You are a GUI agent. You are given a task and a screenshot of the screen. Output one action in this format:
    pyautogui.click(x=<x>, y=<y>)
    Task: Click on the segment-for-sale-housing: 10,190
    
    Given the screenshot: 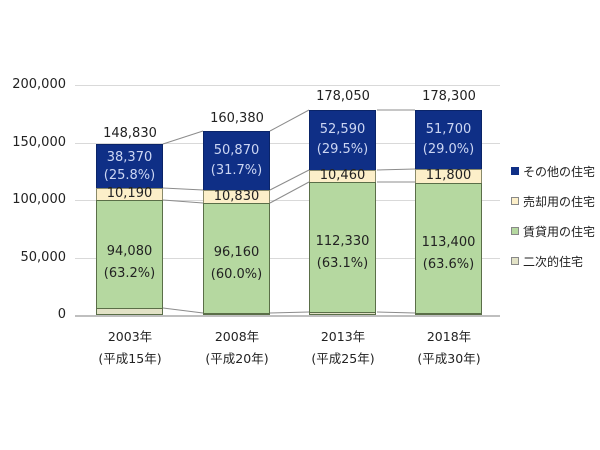 What is the action you would take?
    pyautogui.click(x=129, y=193)
    